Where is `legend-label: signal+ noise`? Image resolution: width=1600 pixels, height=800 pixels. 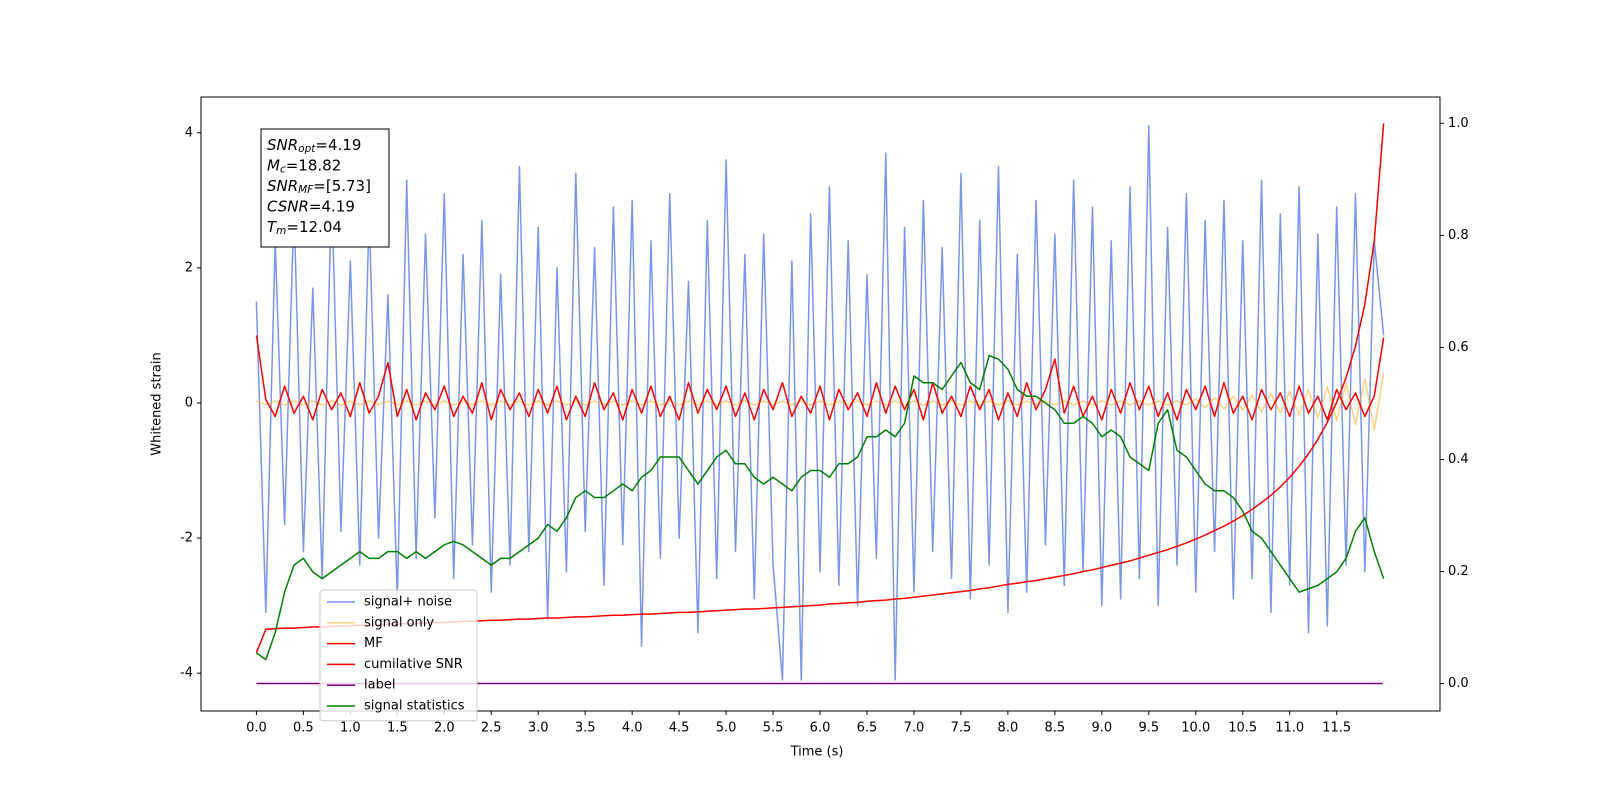
legend-label: signal+ noise is located at coordinates (408, 602).